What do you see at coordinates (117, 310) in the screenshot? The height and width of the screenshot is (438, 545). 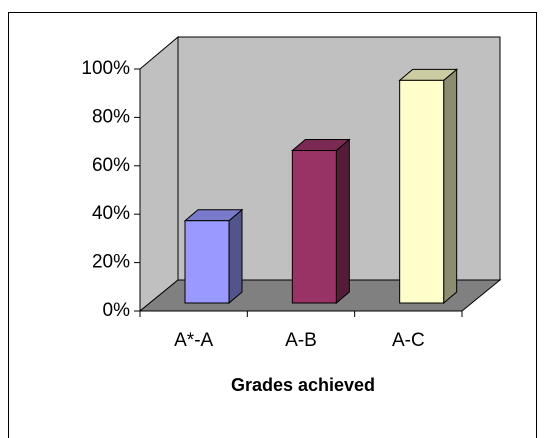 I see `y-tick-label: 0%` at bounding box center [117, 310].